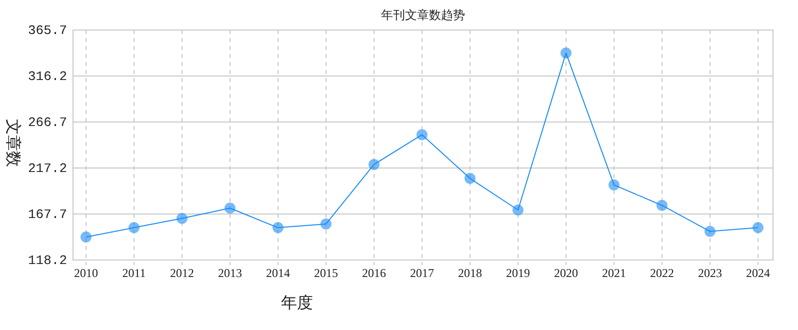 This screenshot has height=330, width=798. Describe the element at coordinates (758, 273) in the screenshot. I see `x-tick-label: 2024` at that location.